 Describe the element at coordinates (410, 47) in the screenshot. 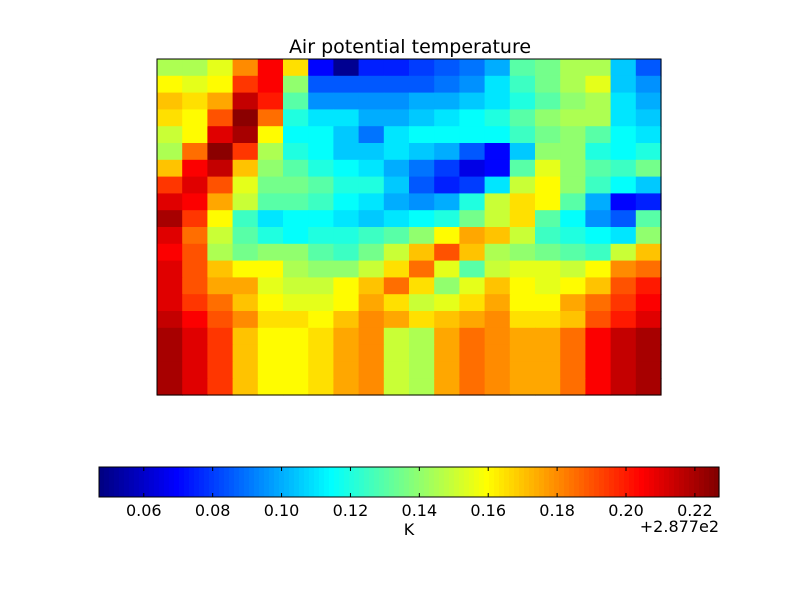

I see `chart-title: Air potential temperature` at that location.